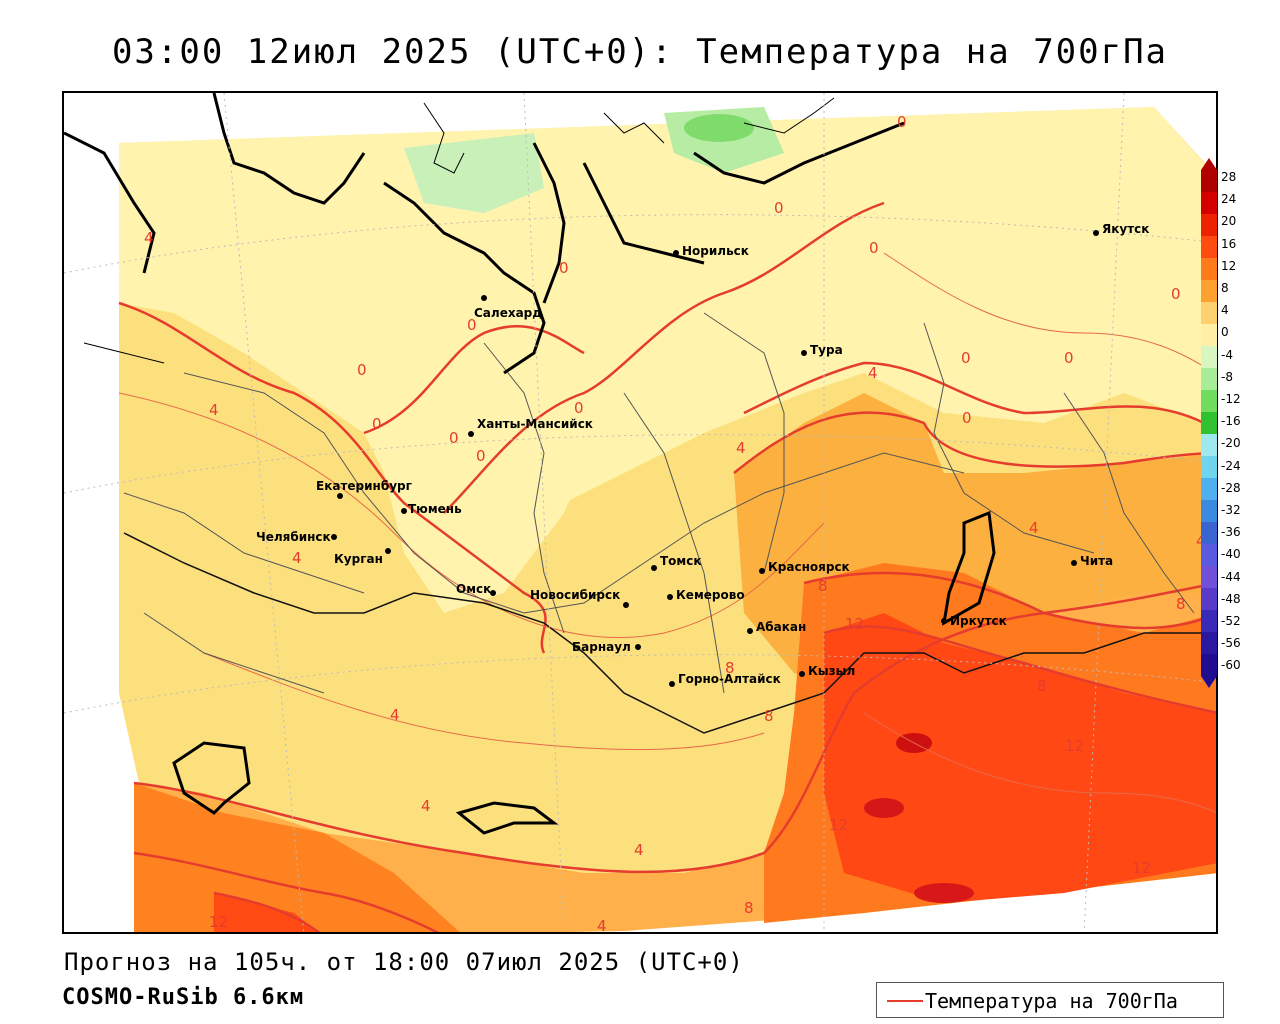  Describe the element at coordinates (1231, 554) in the screenshot. I see `colorbar-tick-label: -40` at that location.